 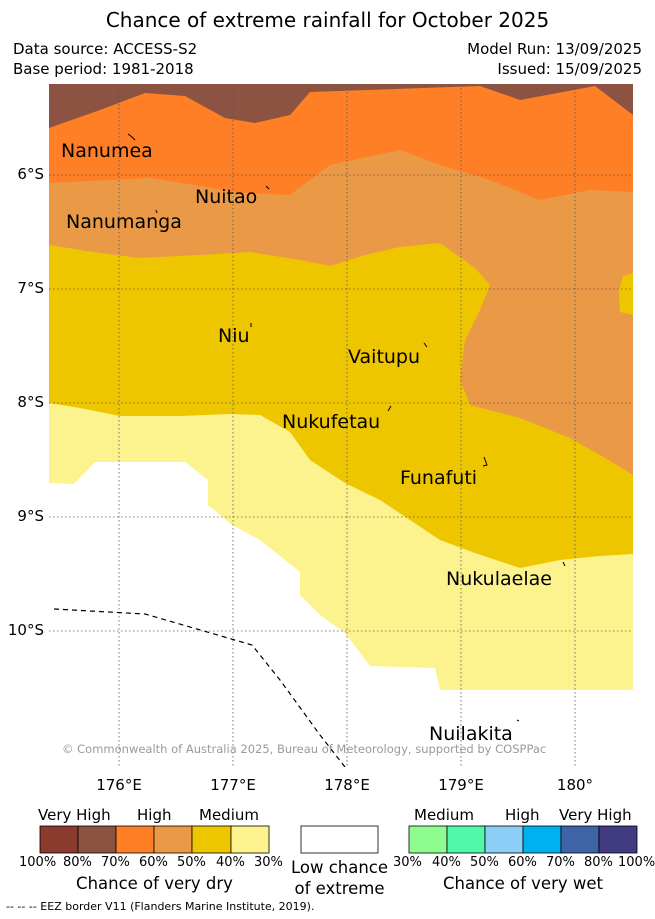 I want to click on legend-dry-header-very-high: Very High, so click(x=74, y=815).